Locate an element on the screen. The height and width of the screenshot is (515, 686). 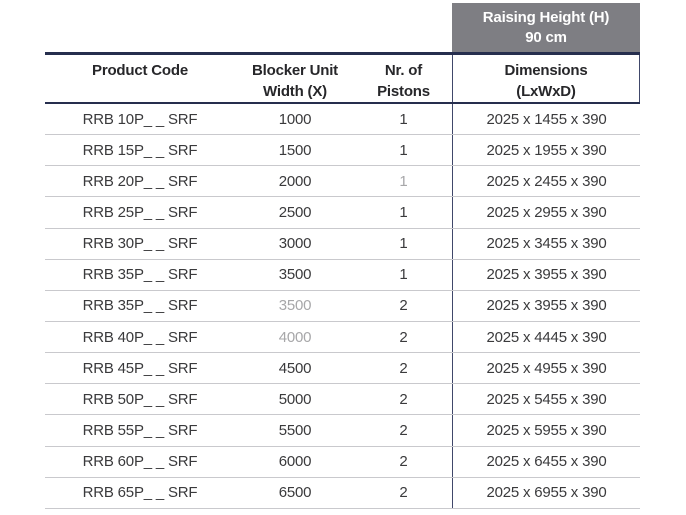
table-row: RRB 10P_ _ SRF 1000 1 2025 x 1455 x 390 is located at coordinates (342, 120).